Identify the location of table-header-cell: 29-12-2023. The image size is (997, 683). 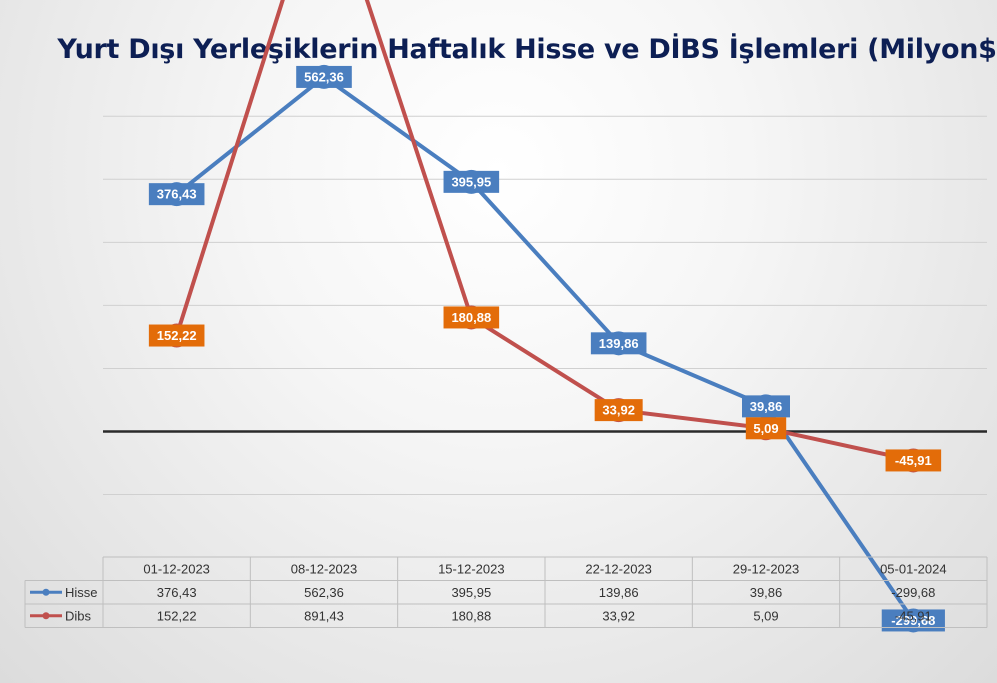
(766, 568).